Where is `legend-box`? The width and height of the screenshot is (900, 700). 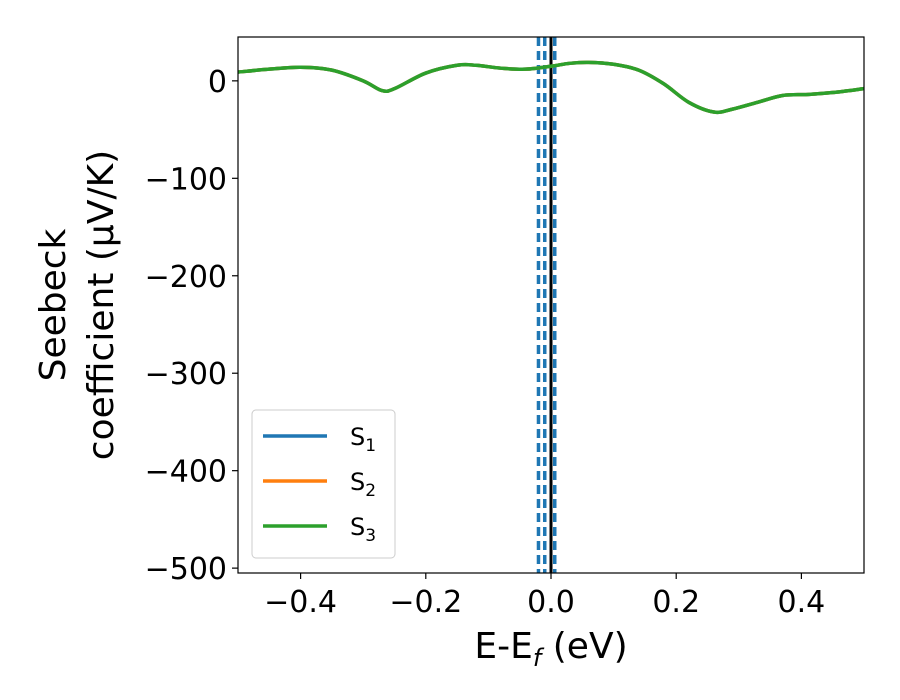 legend-box is located at coordinates (323, 484).